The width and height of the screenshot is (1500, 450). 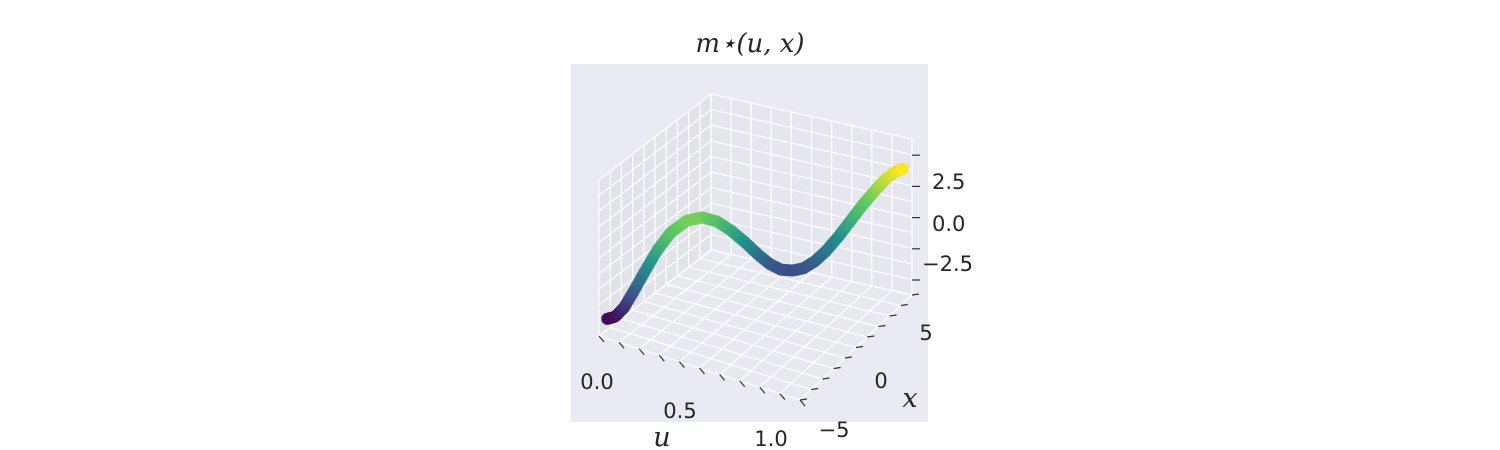 I want to click on scatter-point, so click(x=903, y=168).